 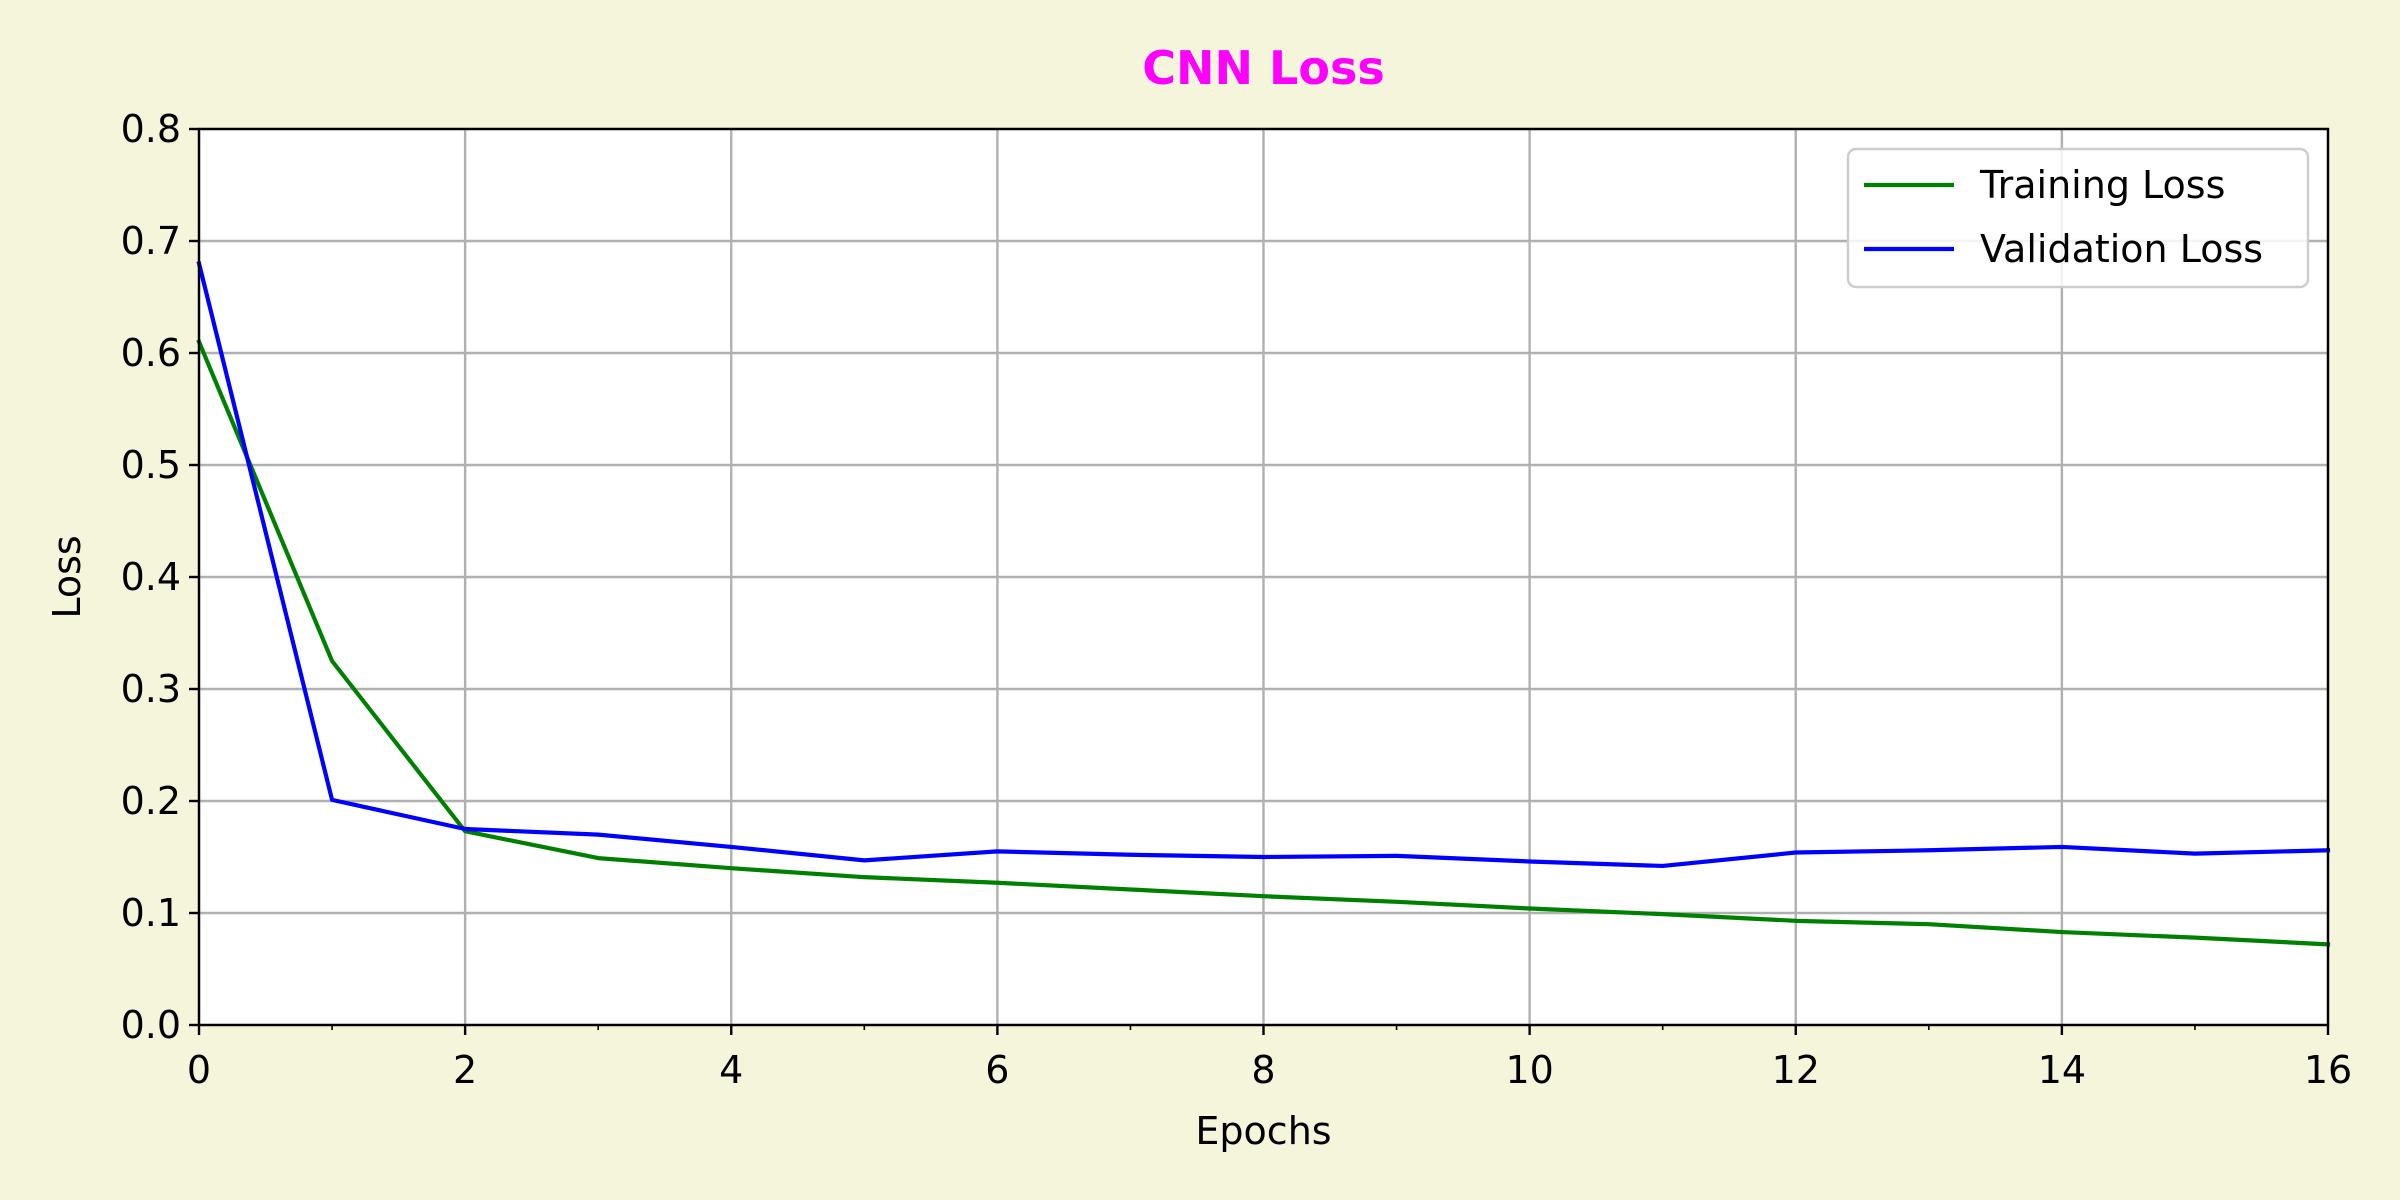 What do you see at coordinates (465, 1070) in the screenshot?
I see `x-tick-label: 2` at bounding box center [465, 1070].